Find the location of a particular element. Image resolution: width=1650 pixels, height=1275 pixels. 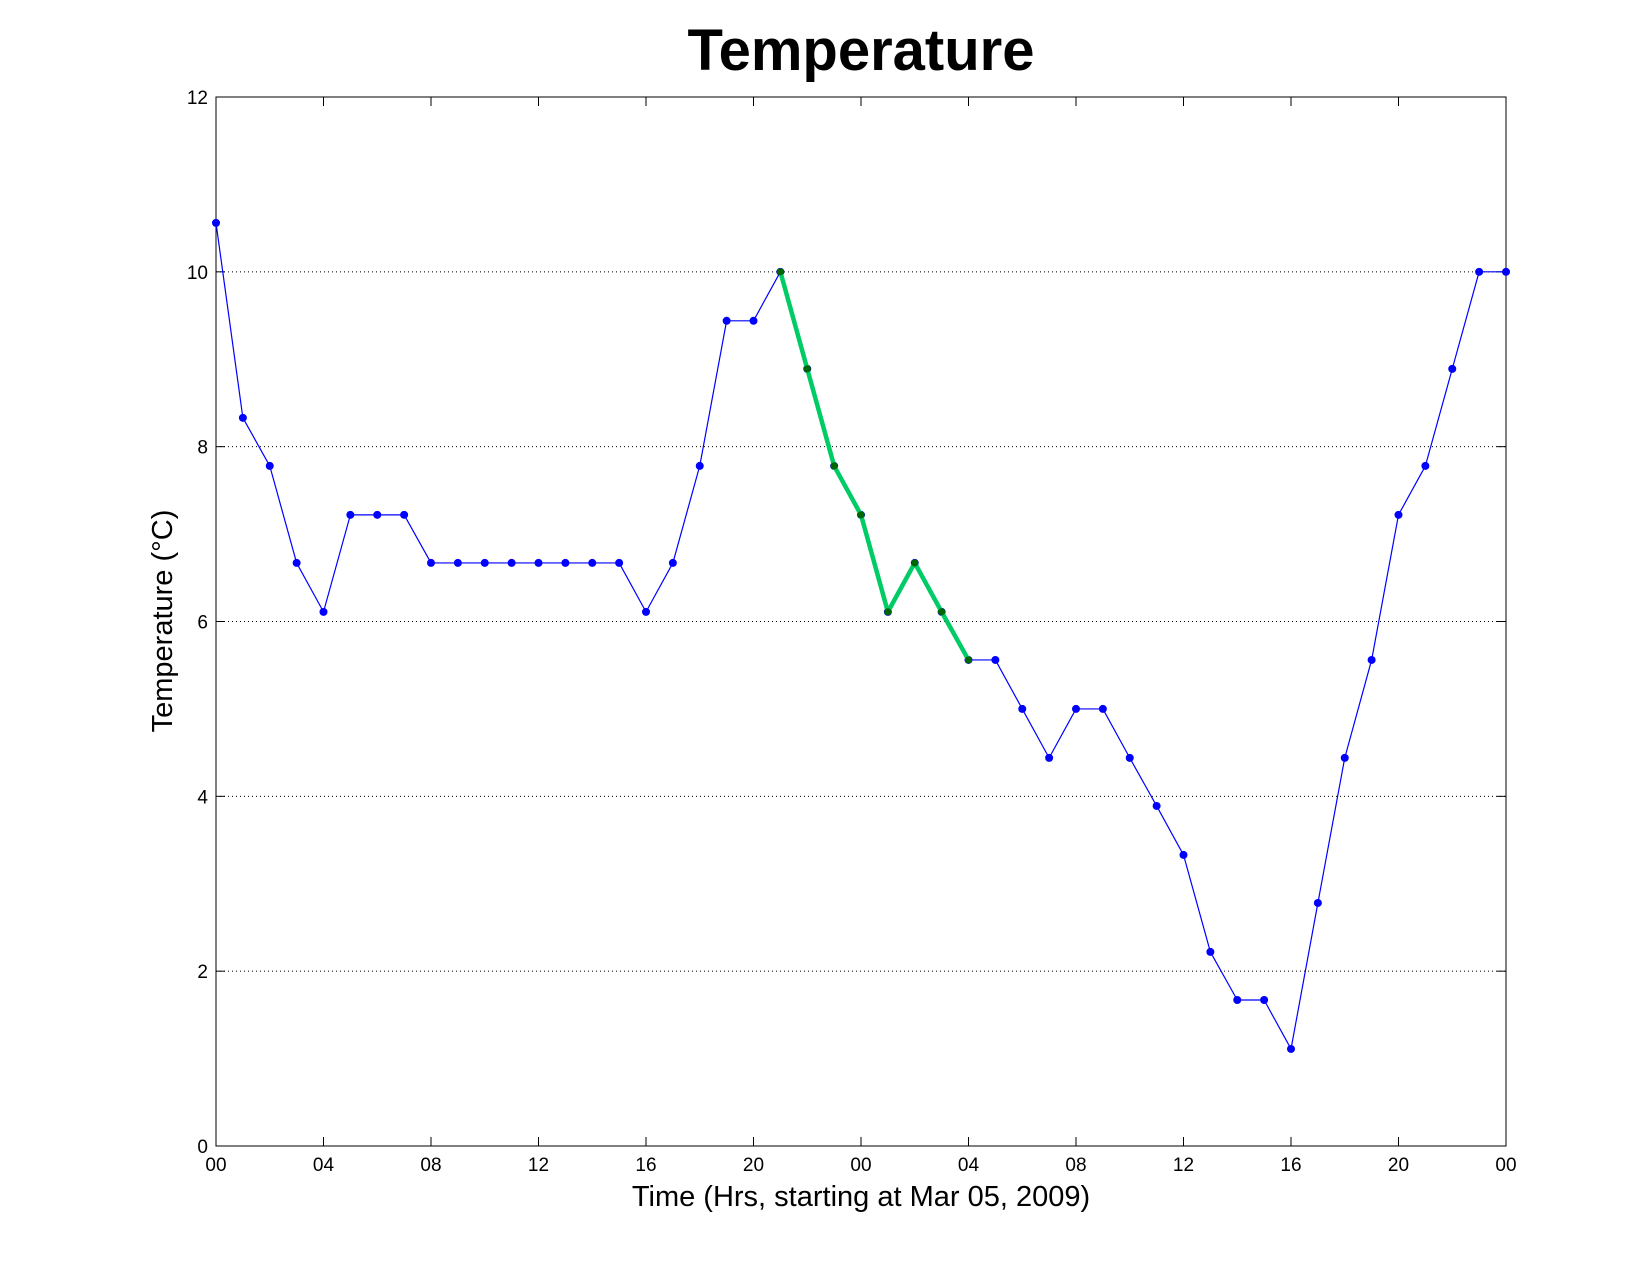

y-tick-label: 4 is located at coordinates (202, 797).